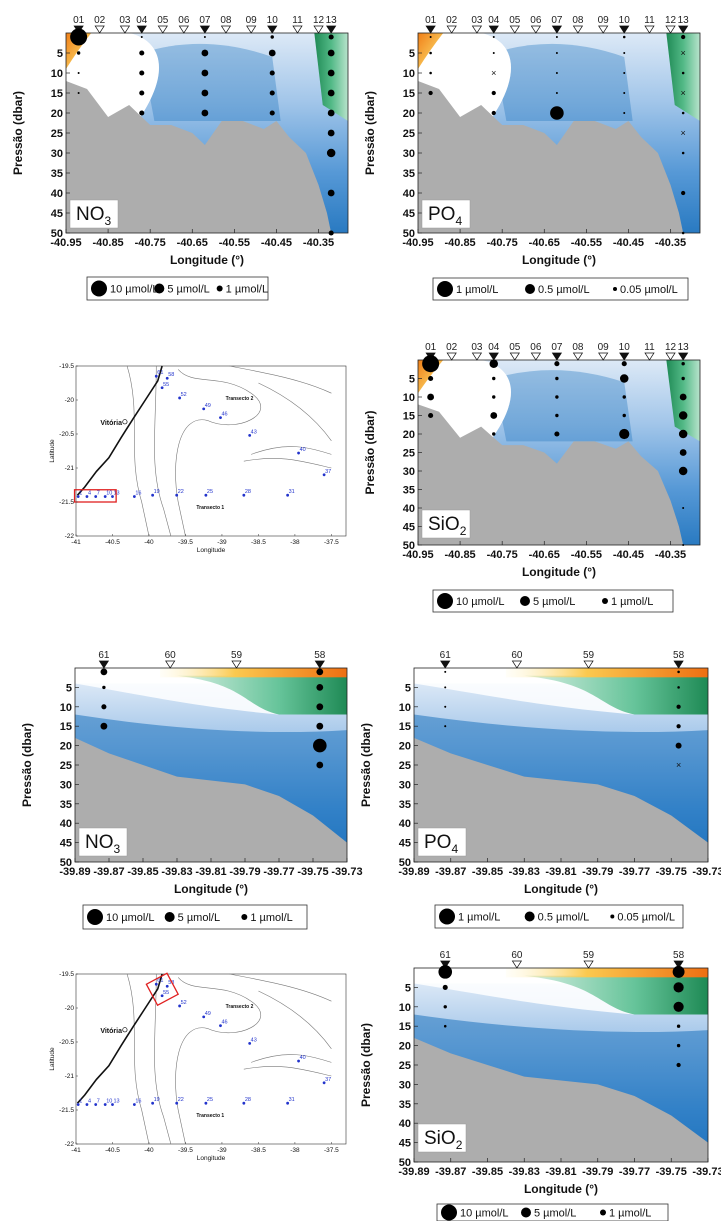 The height and width of the screenshot is (1221, 721). What do you see at coordinates (138, 1102) in the screenshot?
I see `map-station-label: 16` at bounding box center [138, 1102].